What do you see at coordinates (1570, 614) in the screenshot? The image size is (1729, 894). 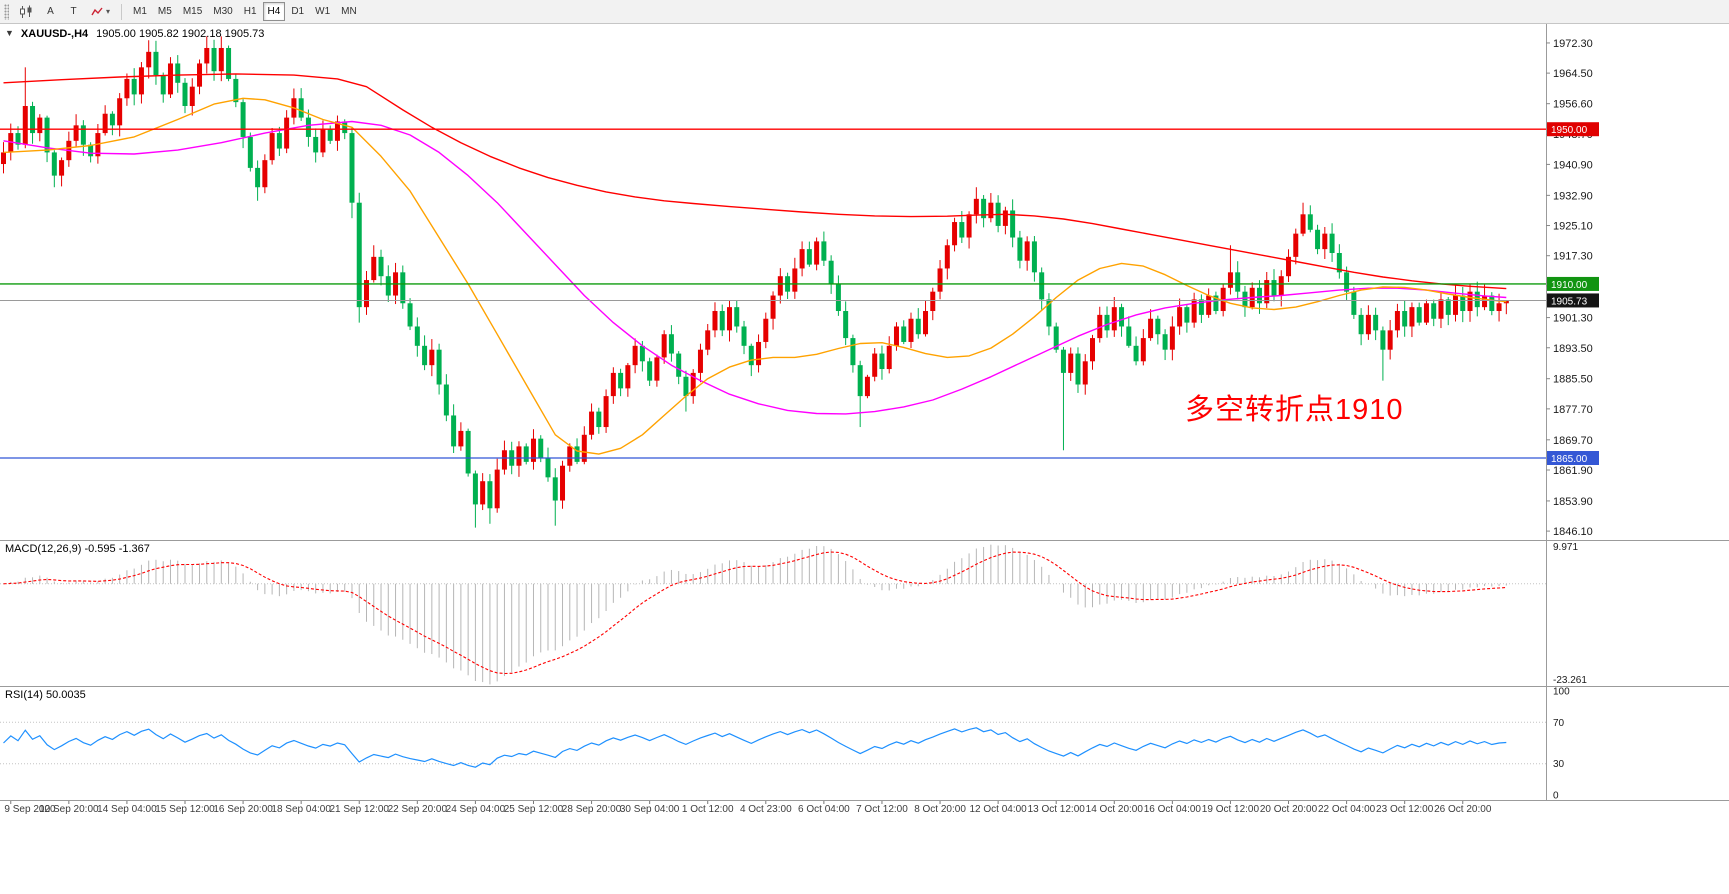 I see `macd-axis: 9.971 -23.261` at bounding box center [1570, 614].